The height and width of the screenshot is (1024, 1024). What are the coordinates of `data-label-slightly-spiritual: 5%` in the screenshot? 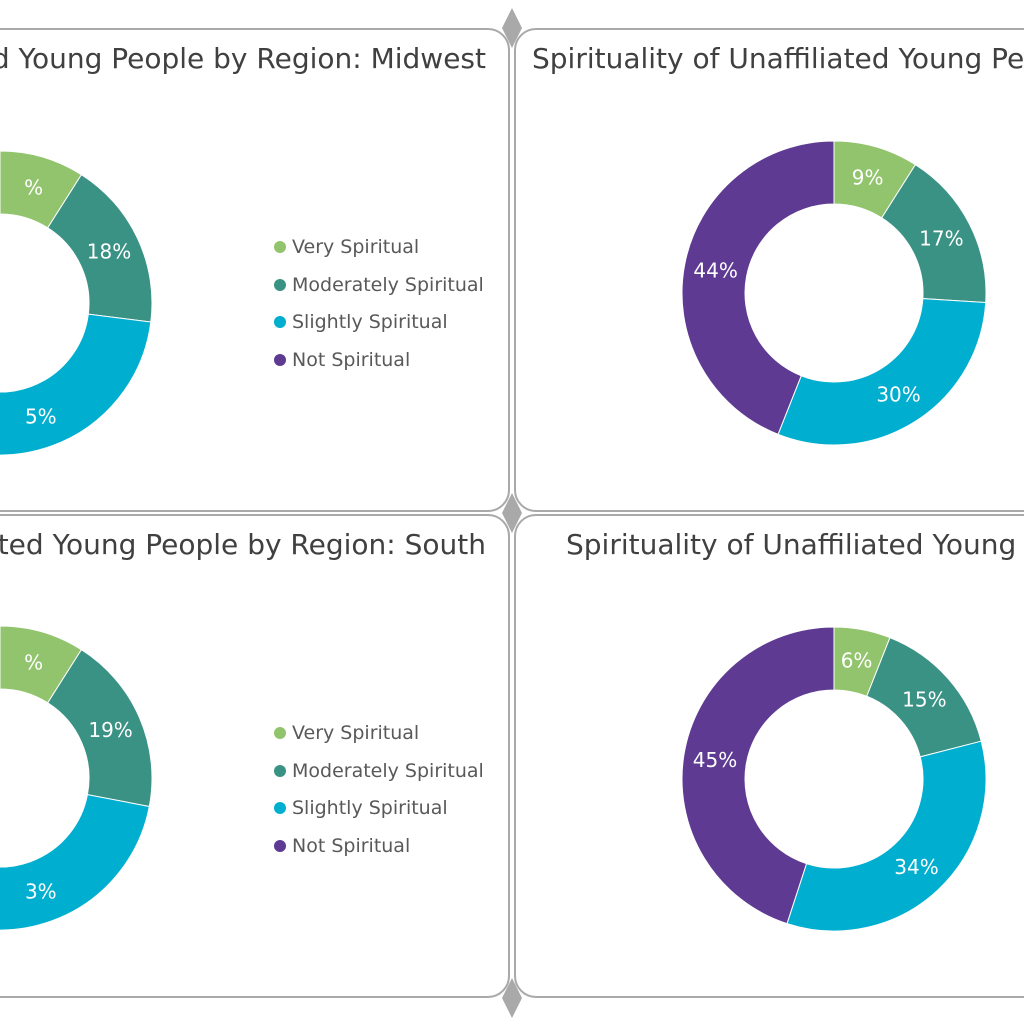 It's located at (41, 416).